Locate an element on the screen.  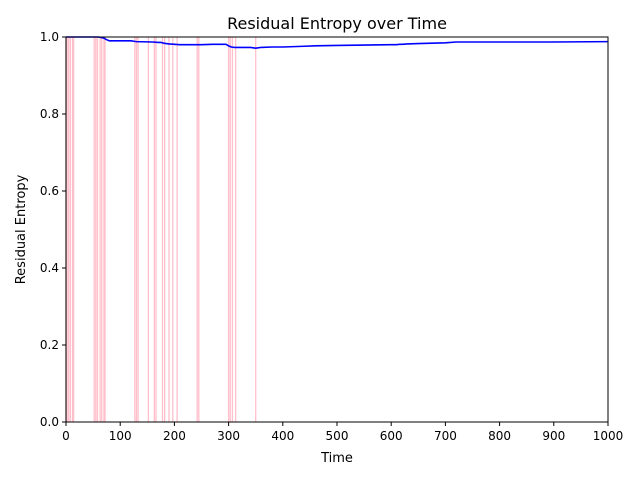
x-tick-label: 400 is located at coordinates (282, 436).